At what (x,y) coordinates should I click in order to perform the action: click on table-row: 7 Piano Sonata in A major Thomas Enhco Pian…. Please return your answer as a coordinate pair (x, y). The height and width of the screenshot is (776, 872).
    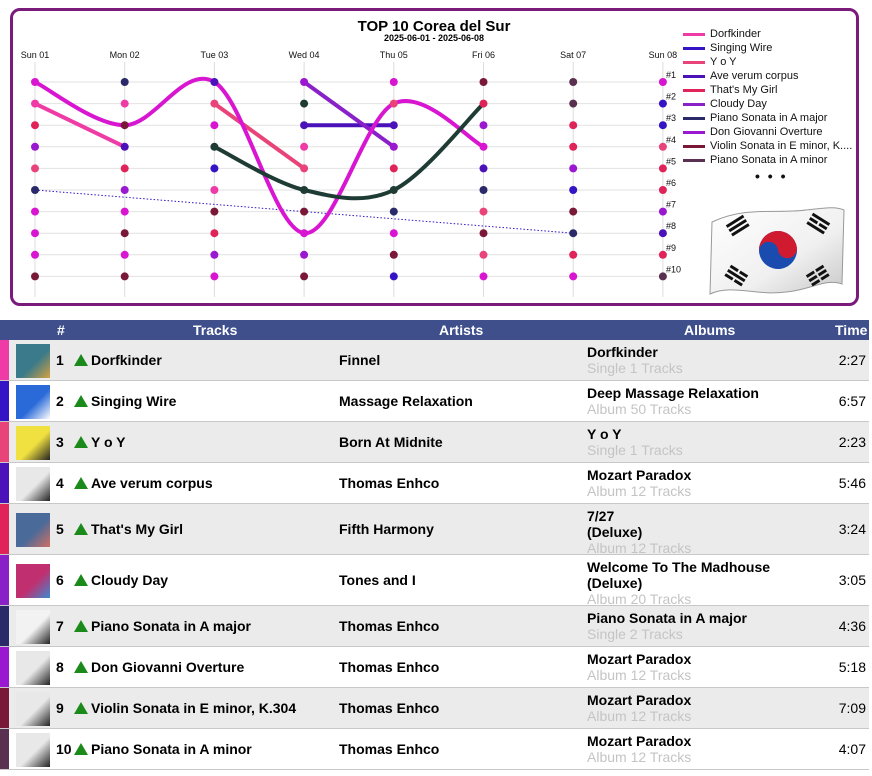
    Looking at the image, I should click on (434, 626).